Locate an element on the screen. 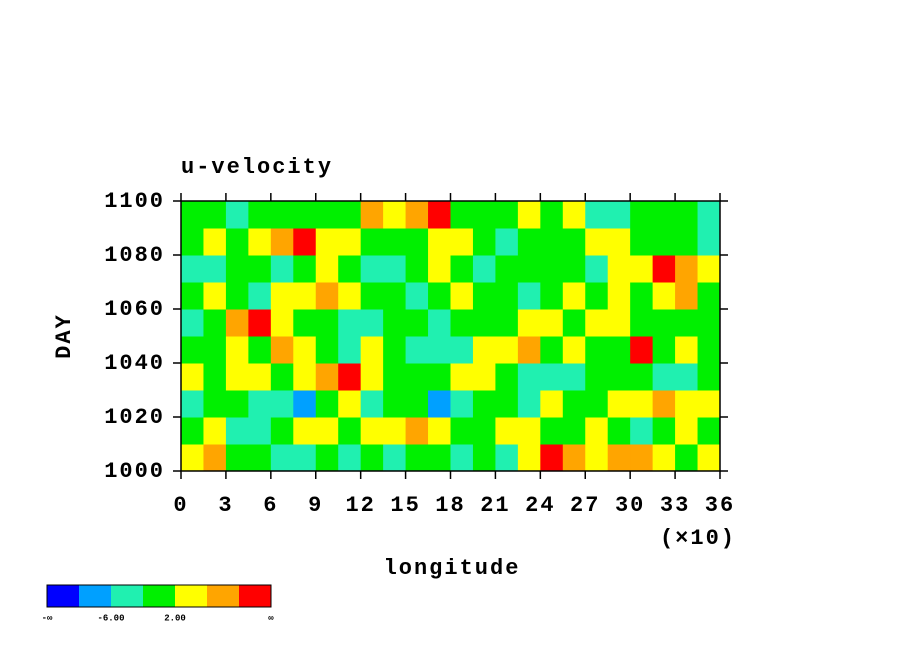  x-tick-label: 0 is located at coordinates (180, 505).